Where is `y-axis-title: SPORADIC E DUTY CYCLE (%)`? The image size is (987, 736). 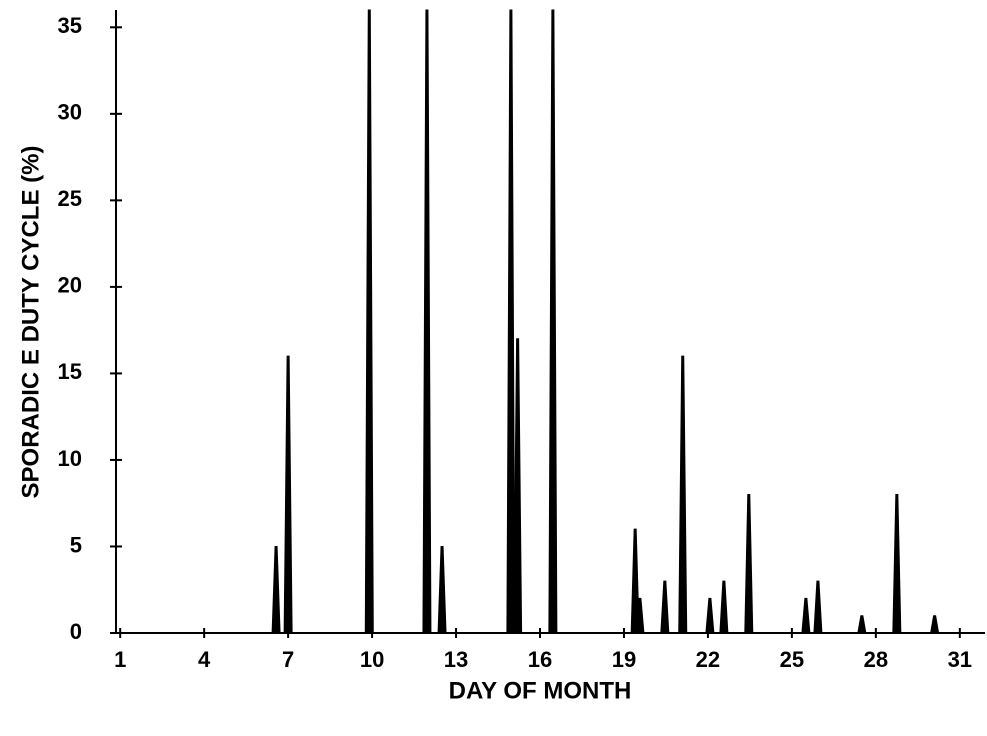 y-axis-title: SPORADIC E DUTY CYCLE (%) is located at coordinates (30, 322).